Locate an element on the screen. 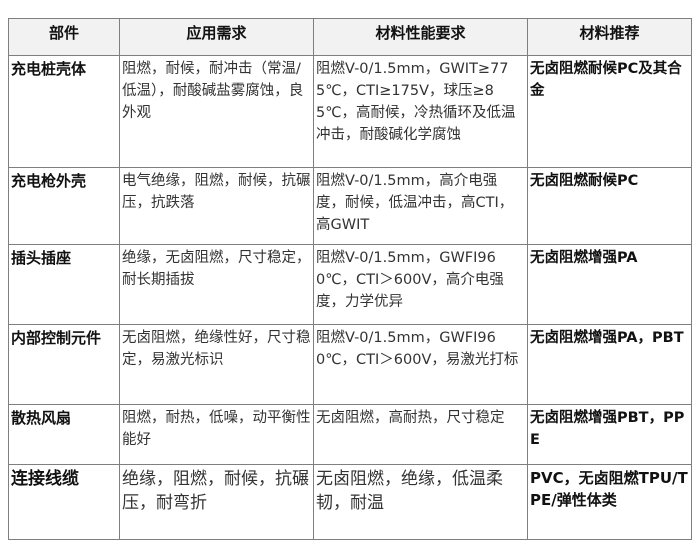 Image resolution: width=696 pixels, height=549 pixels. cell-requirement: 绝缘，阻燃，耐候，抗碾压，耐弯折 is located at coordinates (216, 502).